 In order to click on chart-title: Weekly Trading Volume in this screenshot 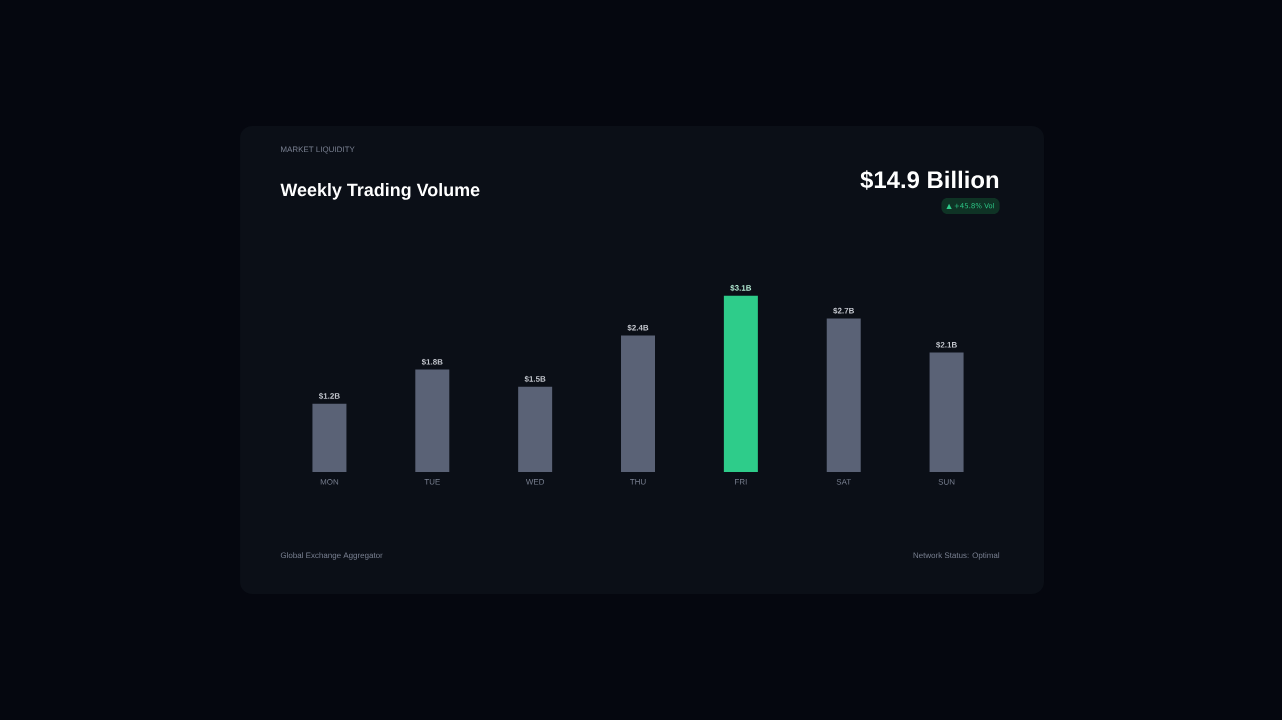, I will do `click(380, 191)`.